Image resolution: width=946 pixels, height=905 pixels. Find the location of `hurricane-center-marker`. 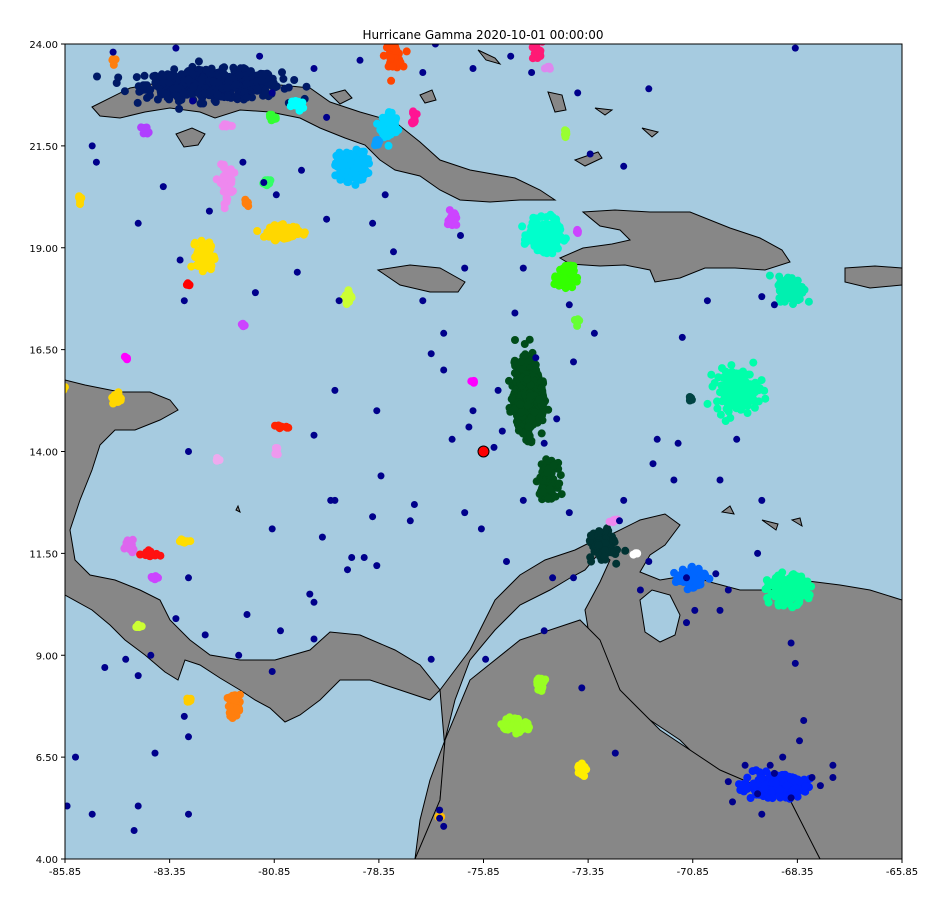

hurricane-center-marker is located at coordinates (483, 451).